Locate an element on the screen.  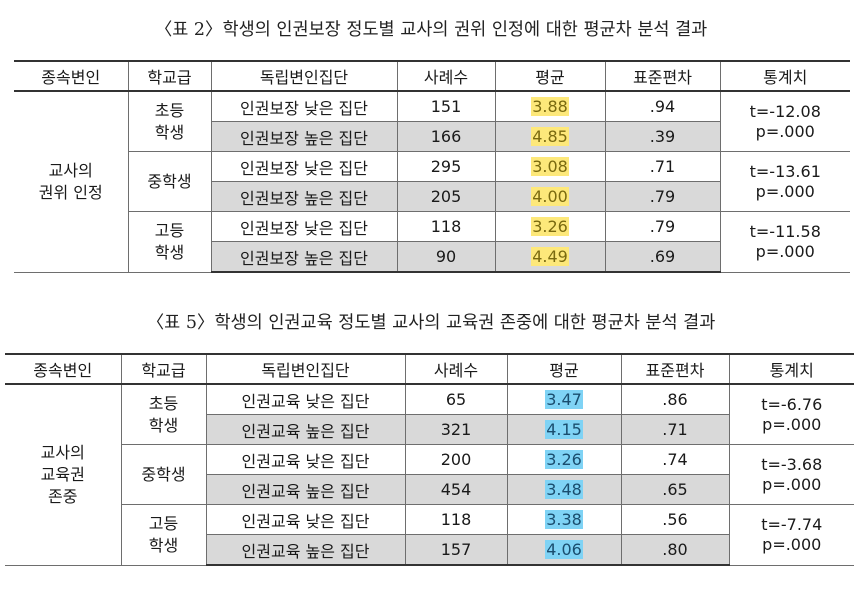
mean-value: 3.48 is located at coordinates (564, 489).